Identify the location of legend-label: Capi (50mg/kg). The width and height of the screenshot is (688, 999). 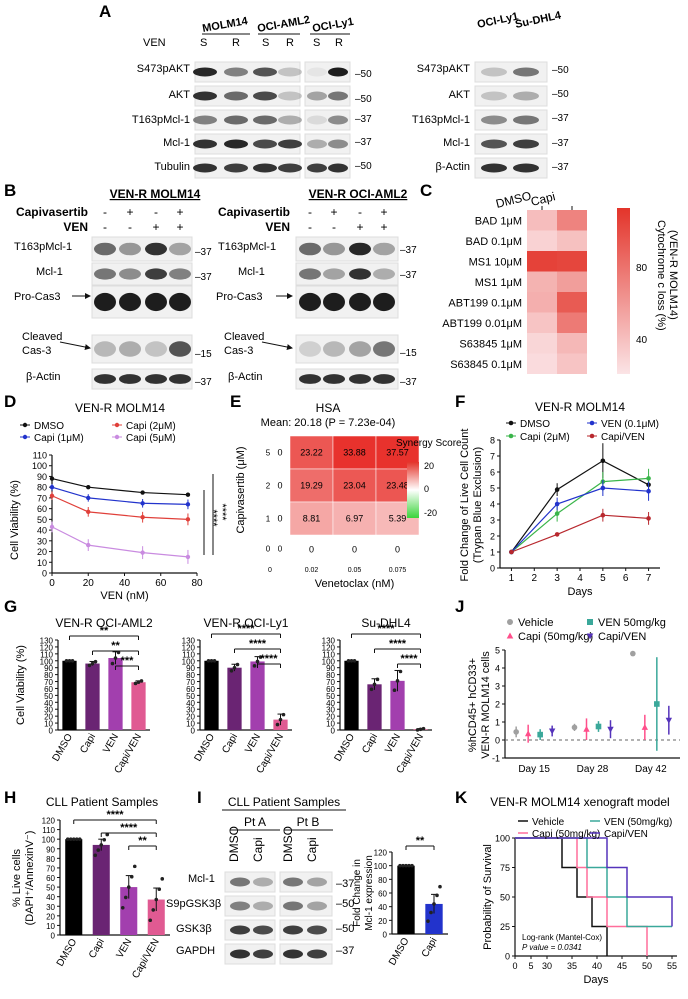
(566, 834).